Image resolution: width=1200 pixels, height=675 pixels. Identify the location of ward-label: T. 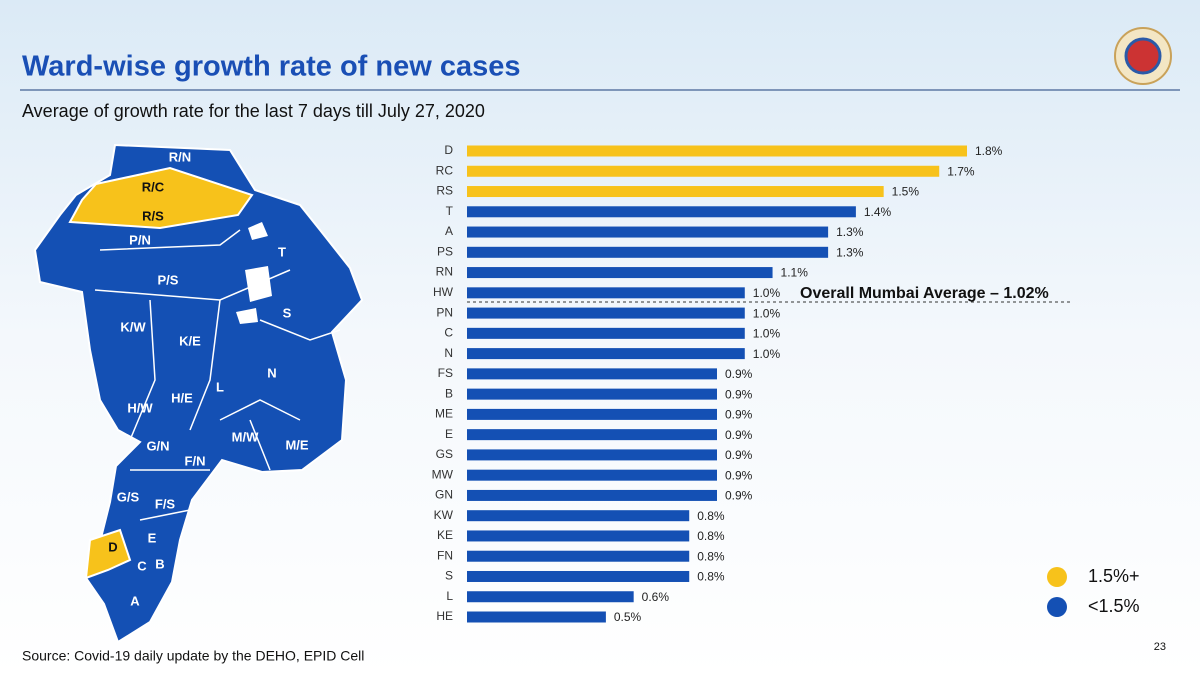
(282, 251).